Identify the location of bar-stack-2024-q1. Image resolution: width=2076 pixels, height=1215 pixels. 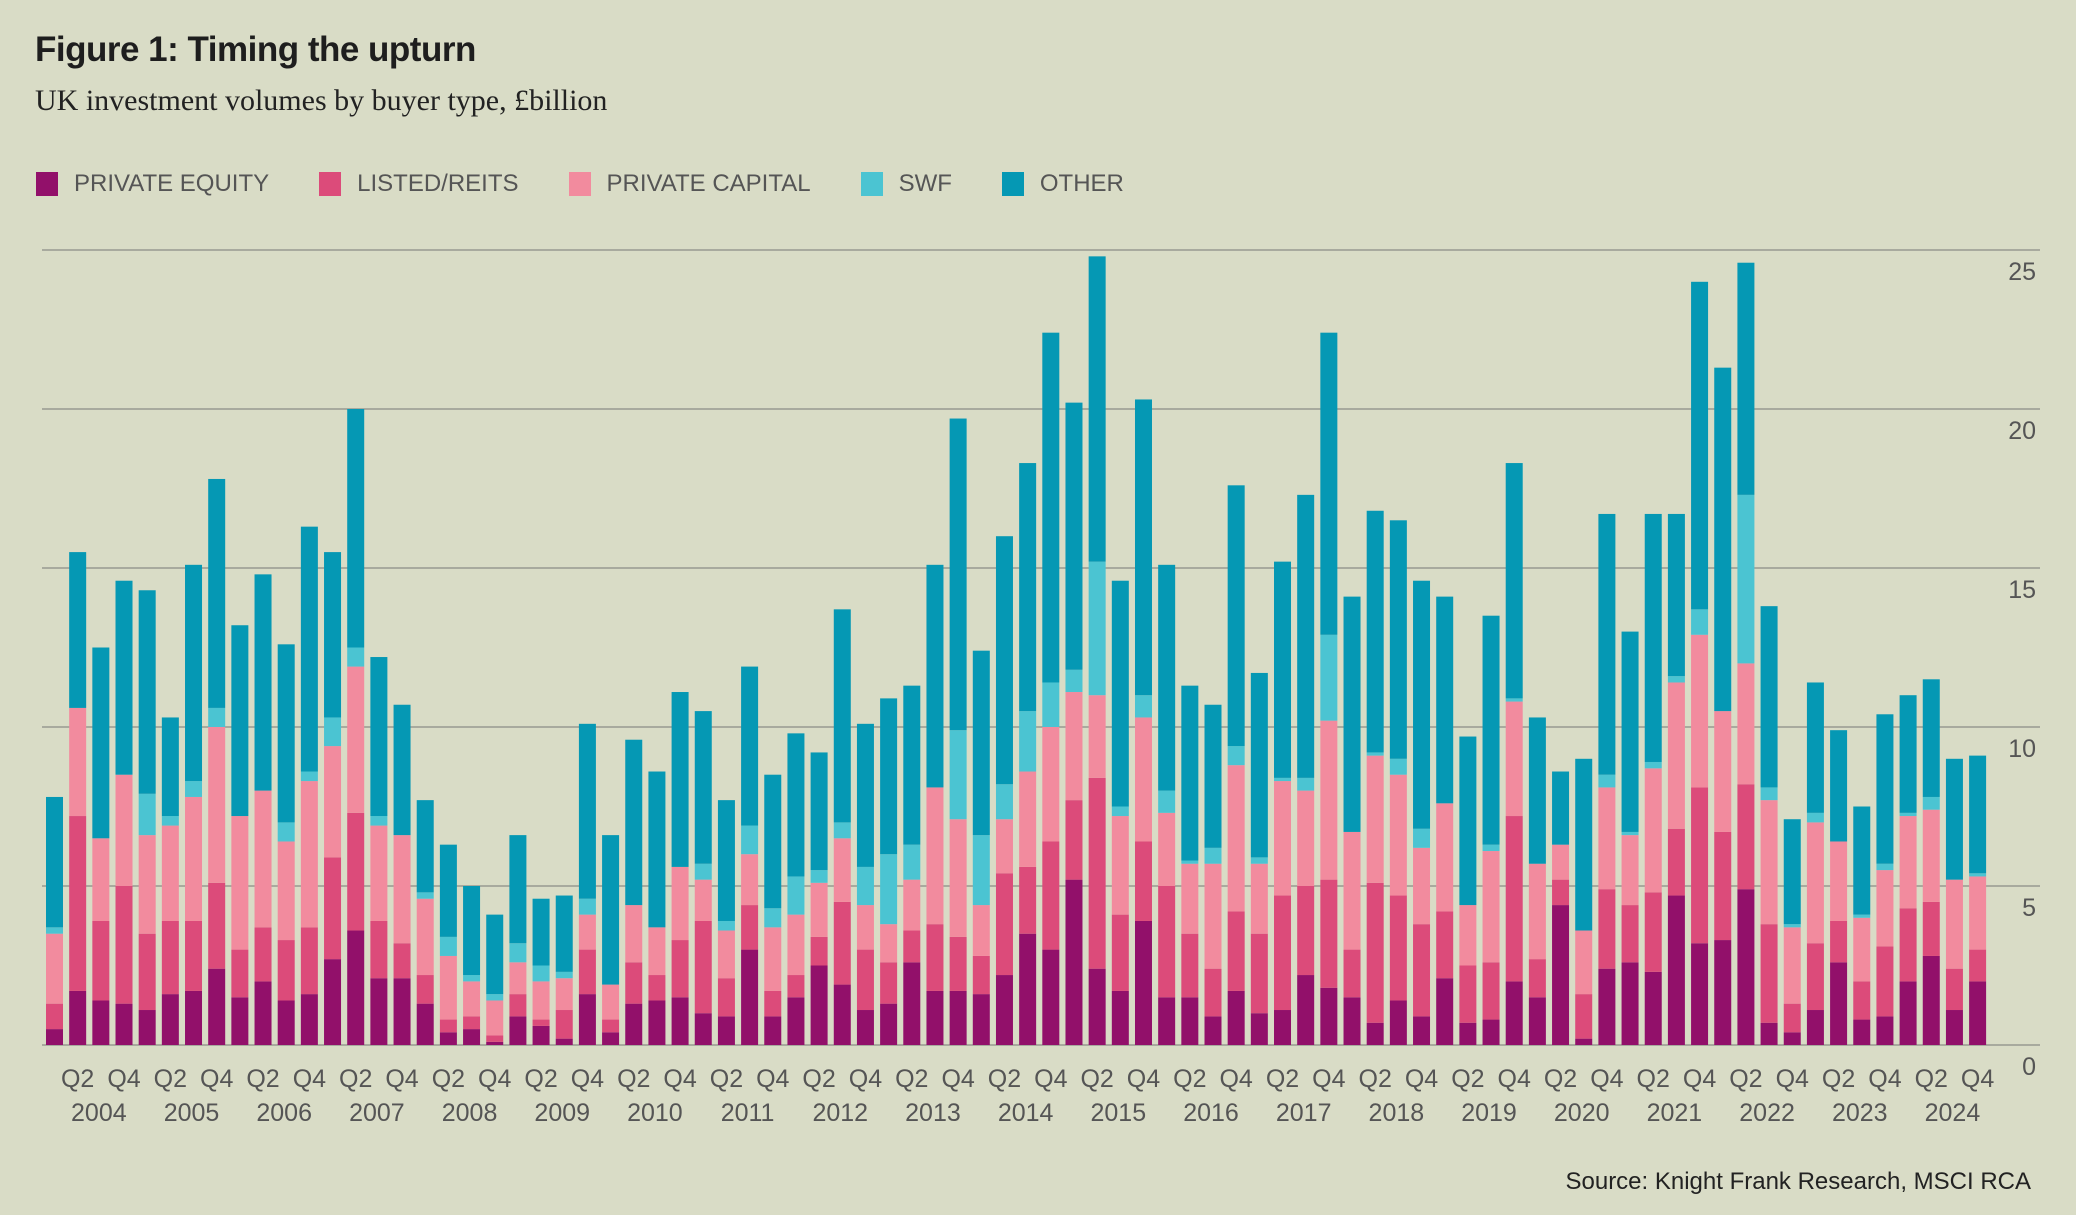
(1908, 870).